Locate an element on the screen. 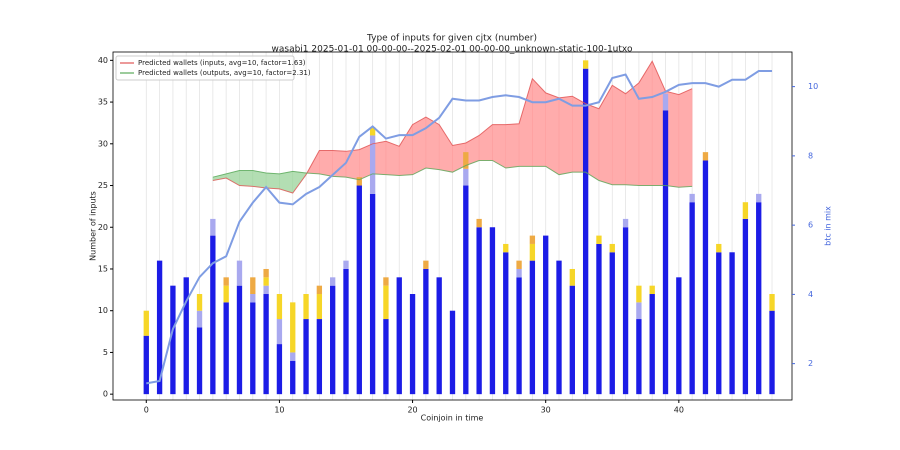 Image resolution: width=900 pixels, height=450 pixels. y2-tick-label: 4 is located at coordinates (810, 294).